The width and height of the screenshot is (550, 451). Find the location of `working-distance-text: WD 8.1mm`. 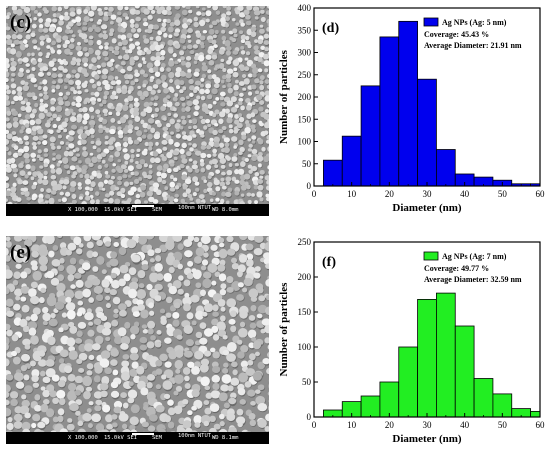

working-distance-text: WD 8.1mm is located at coordinates (225, 438).